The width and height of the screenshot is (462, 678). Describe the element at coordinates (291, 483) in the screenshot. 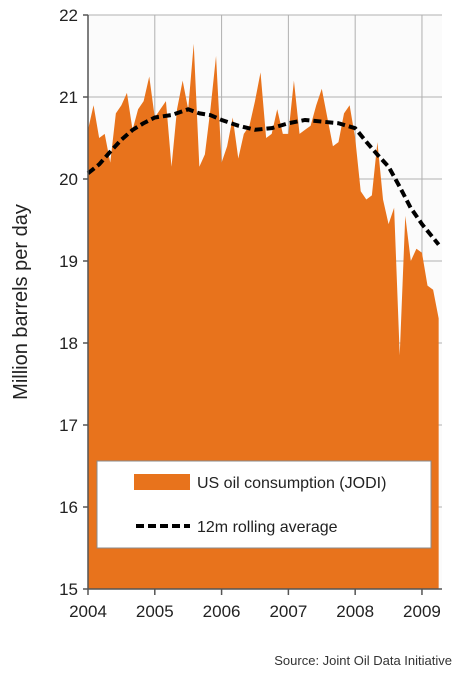

I see `legend-label-consumption: US oil consumption (JODI)` at that location.